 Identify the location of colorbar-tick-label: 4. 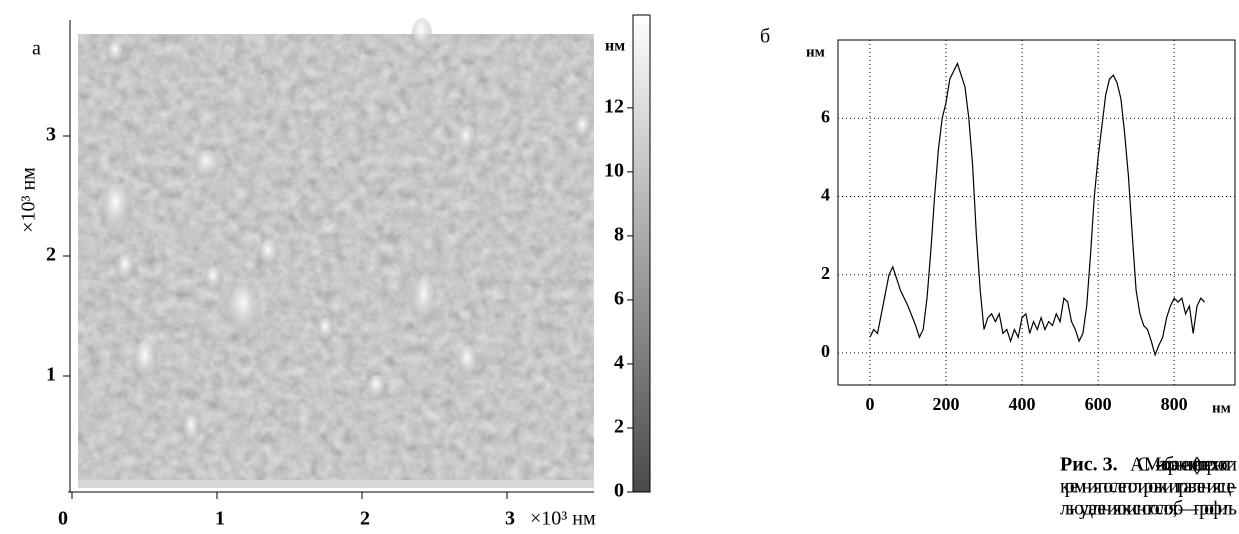
(619, 363).